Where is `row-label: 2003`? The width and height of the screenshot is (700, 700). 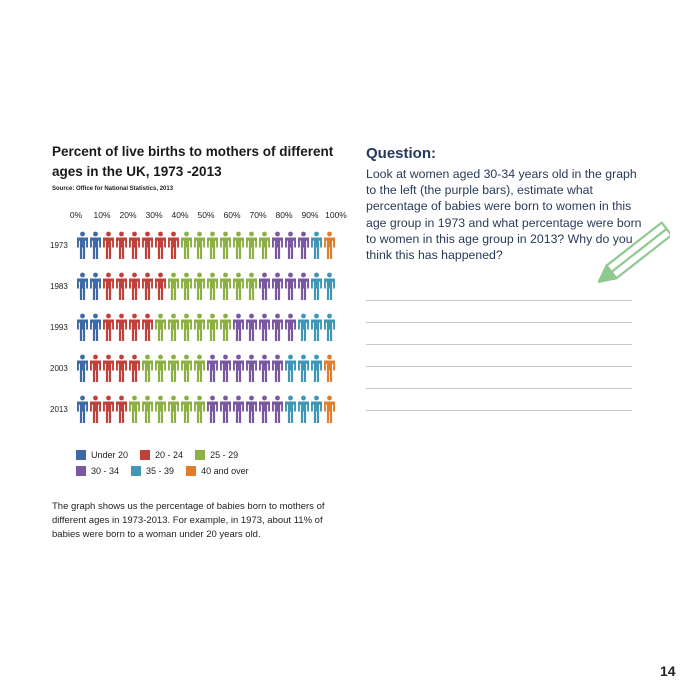 row-label: 2003 is located at coordinates (59, 368).